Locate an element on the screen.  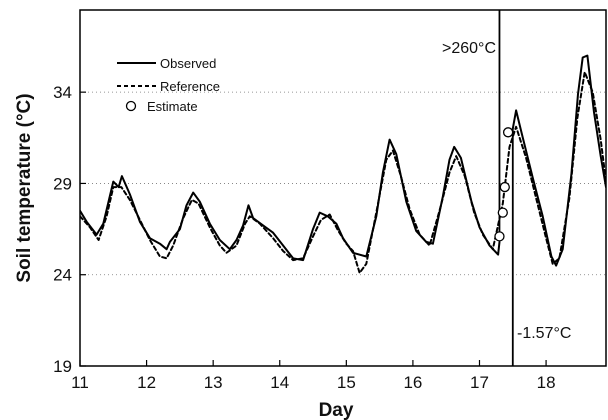
x-tick-label-15: 15 is located at coordinates (346, 382).